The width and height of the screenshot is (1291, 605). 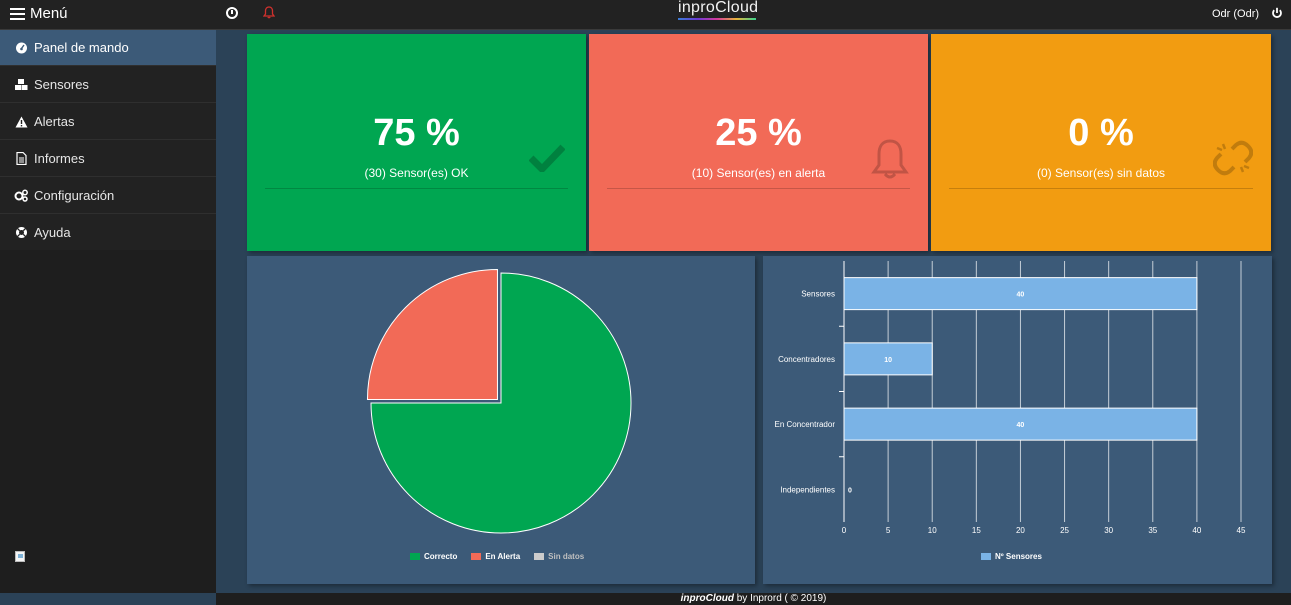 I want to click on unlink-icon, so click(x=1233, y=160).